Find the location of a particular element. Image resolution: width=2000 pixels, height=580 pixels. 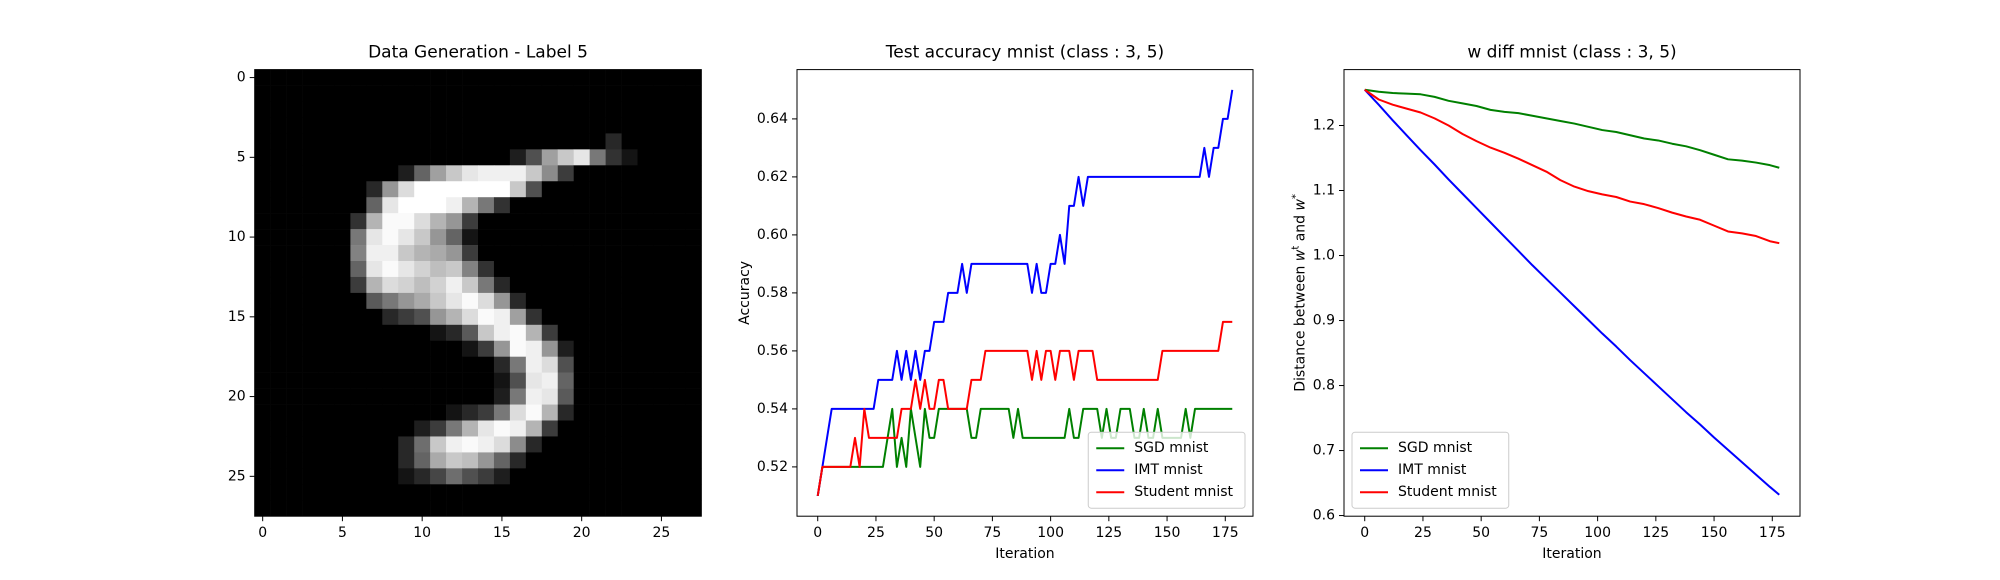

x-tick-label: 25 is located at coordinates (876, 533).